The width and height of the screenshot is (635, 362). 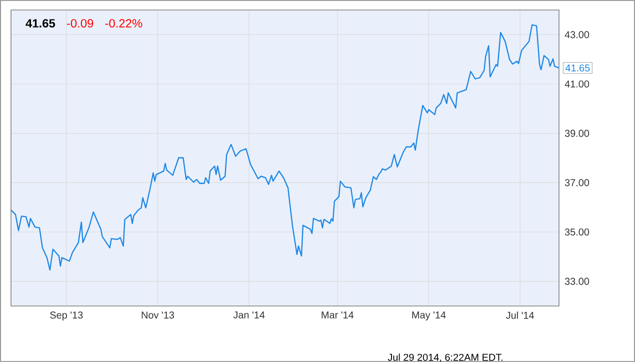 I want to click on y-tick-label: 43.00, so click(x=577, y=34).